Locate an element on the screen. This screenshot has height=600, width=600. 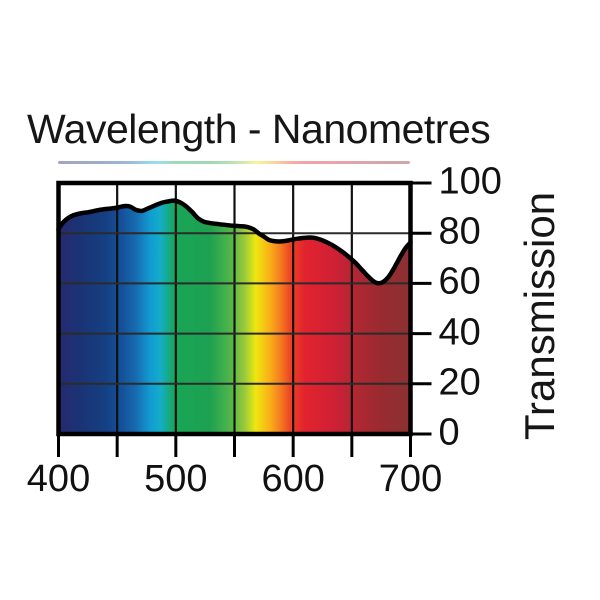
x-tick-label: 700 is located at coordinates (410, 479).